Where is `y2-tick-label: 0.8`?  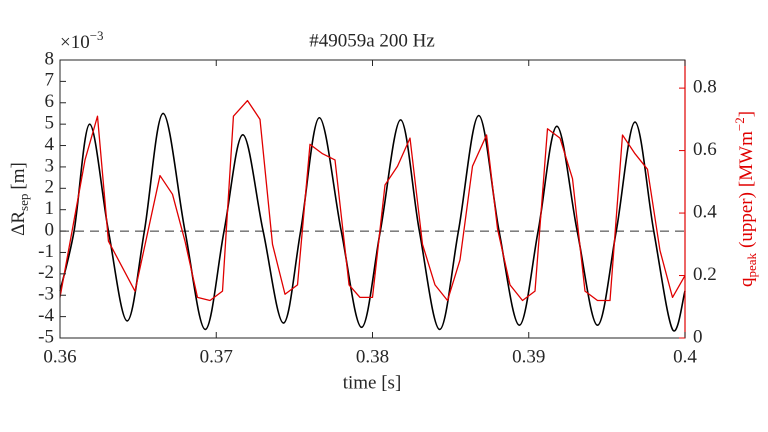 y2-tick-label: 0.8 is located at coordinates (705, 86).